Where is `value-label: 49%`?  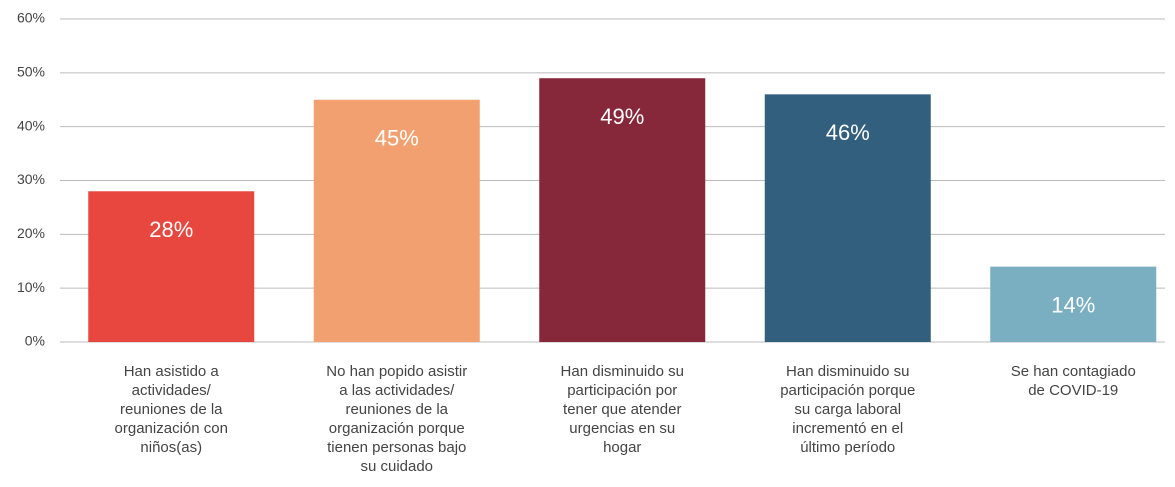 value-label: 49% is located at coordinates (622, 116).